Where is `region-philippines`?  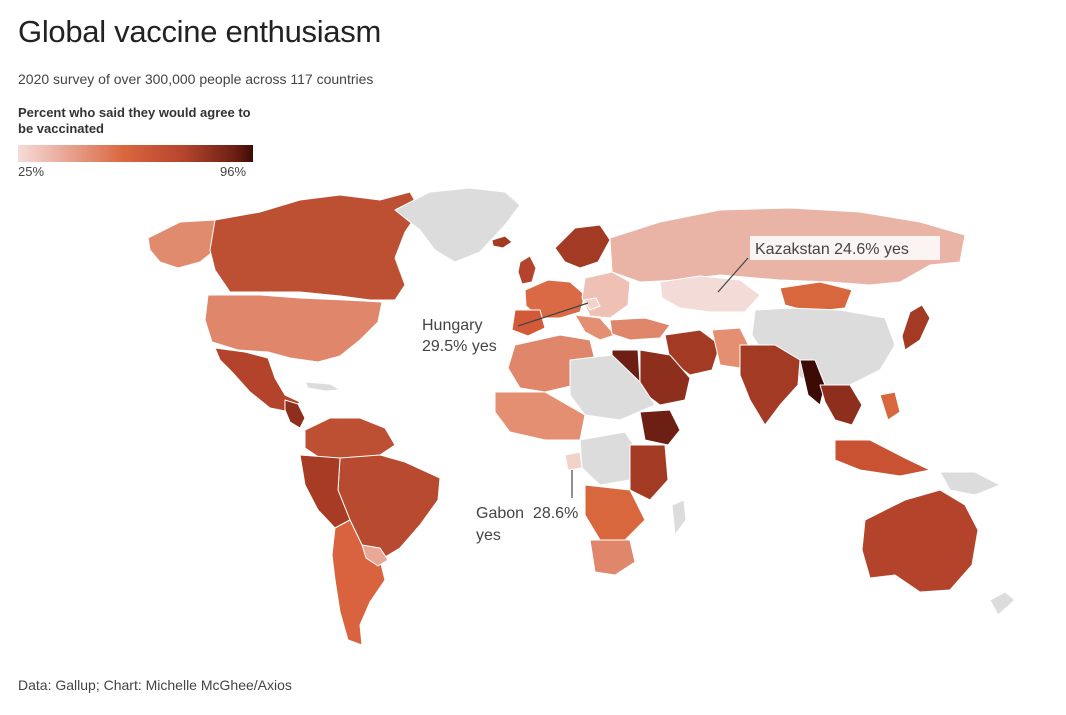
region-philippines is located at coordinates (890, 406).